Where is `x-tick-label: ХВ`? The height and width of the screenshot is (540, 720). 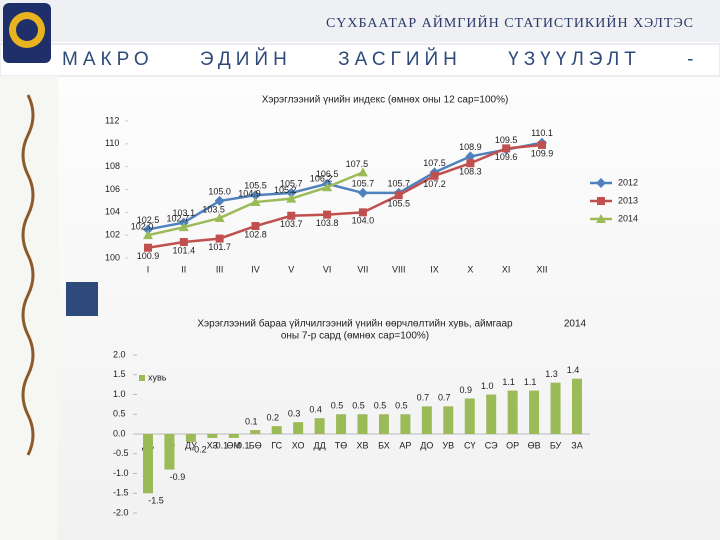 x-tick-label: ХВ is located at coordinates (362, 445).